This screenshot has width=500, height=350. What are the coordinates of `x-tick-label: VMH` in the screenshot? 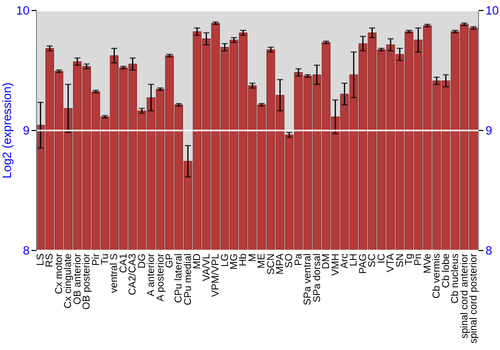 It's located at (336, 265).